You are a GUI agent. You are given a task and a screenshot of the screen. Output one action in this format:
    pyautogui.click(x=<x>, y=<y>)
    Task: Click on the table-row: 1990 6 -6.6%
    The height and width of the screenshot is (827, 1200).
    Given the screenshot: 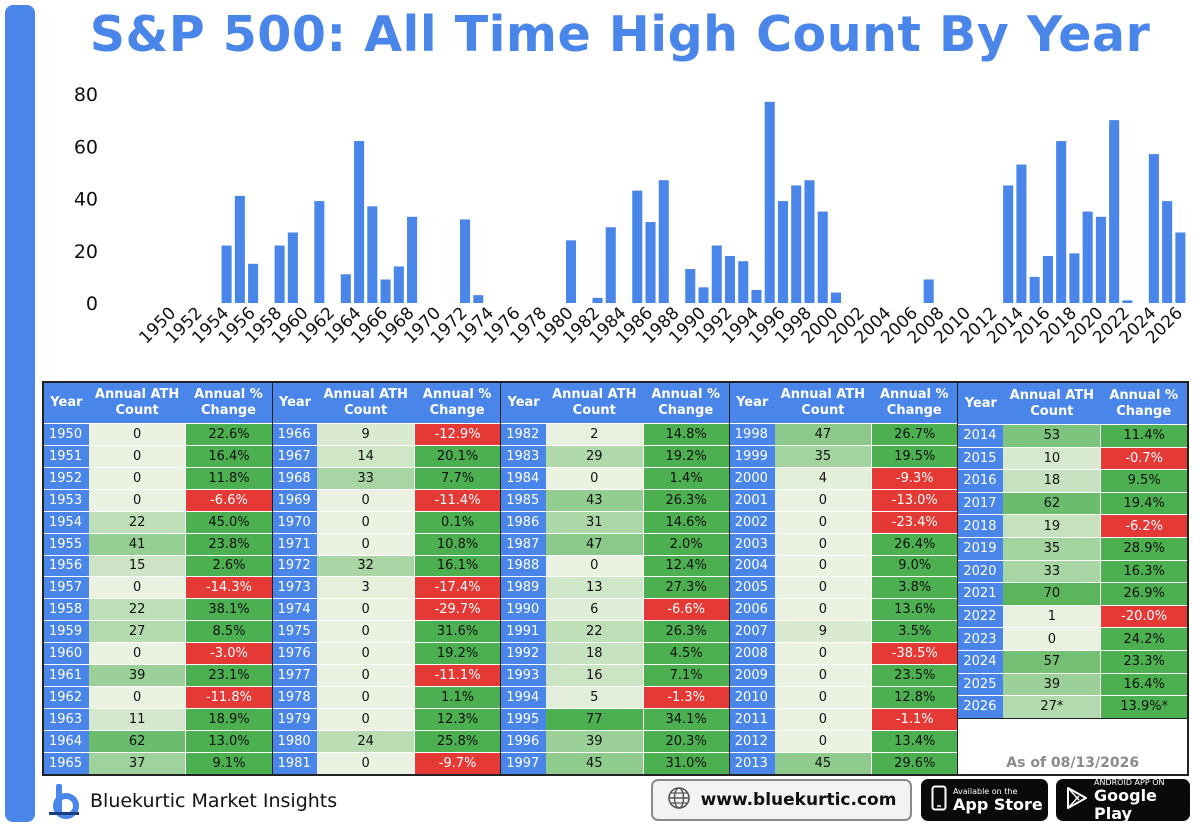 What is the action you would take?
    pyautogui.click(x=615, y=609)
    